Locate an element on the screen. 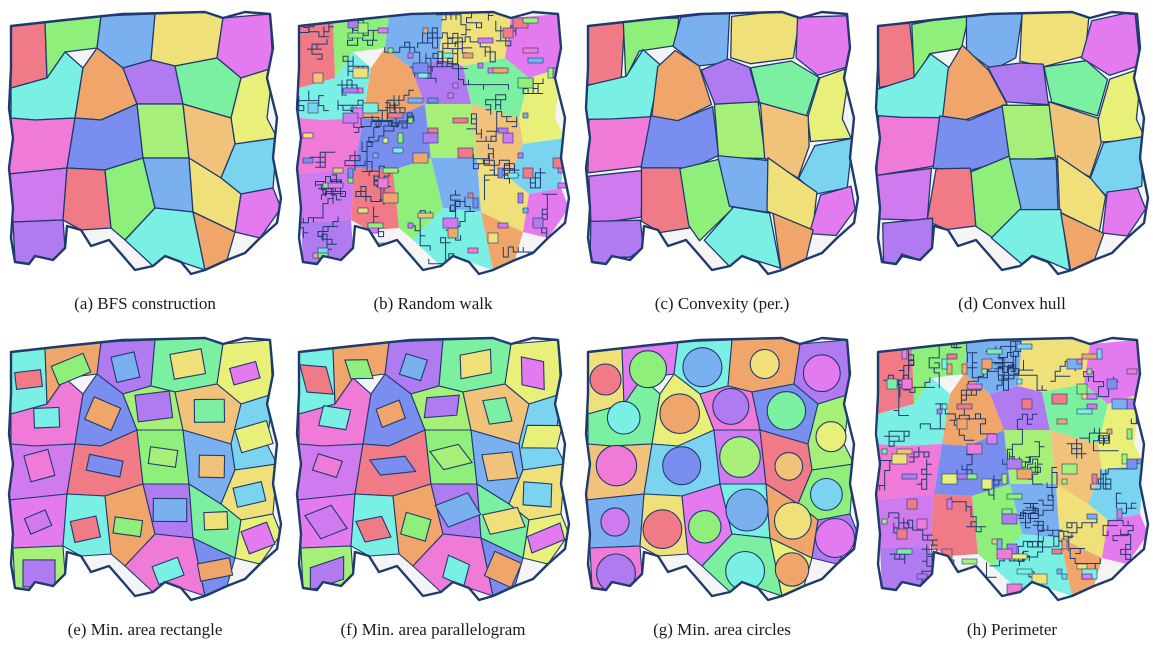 Image resolution: width=1159 pixels, height=654 pixels. panel-e: (e) Min. area rectangle is located at coordinates (145, 494).